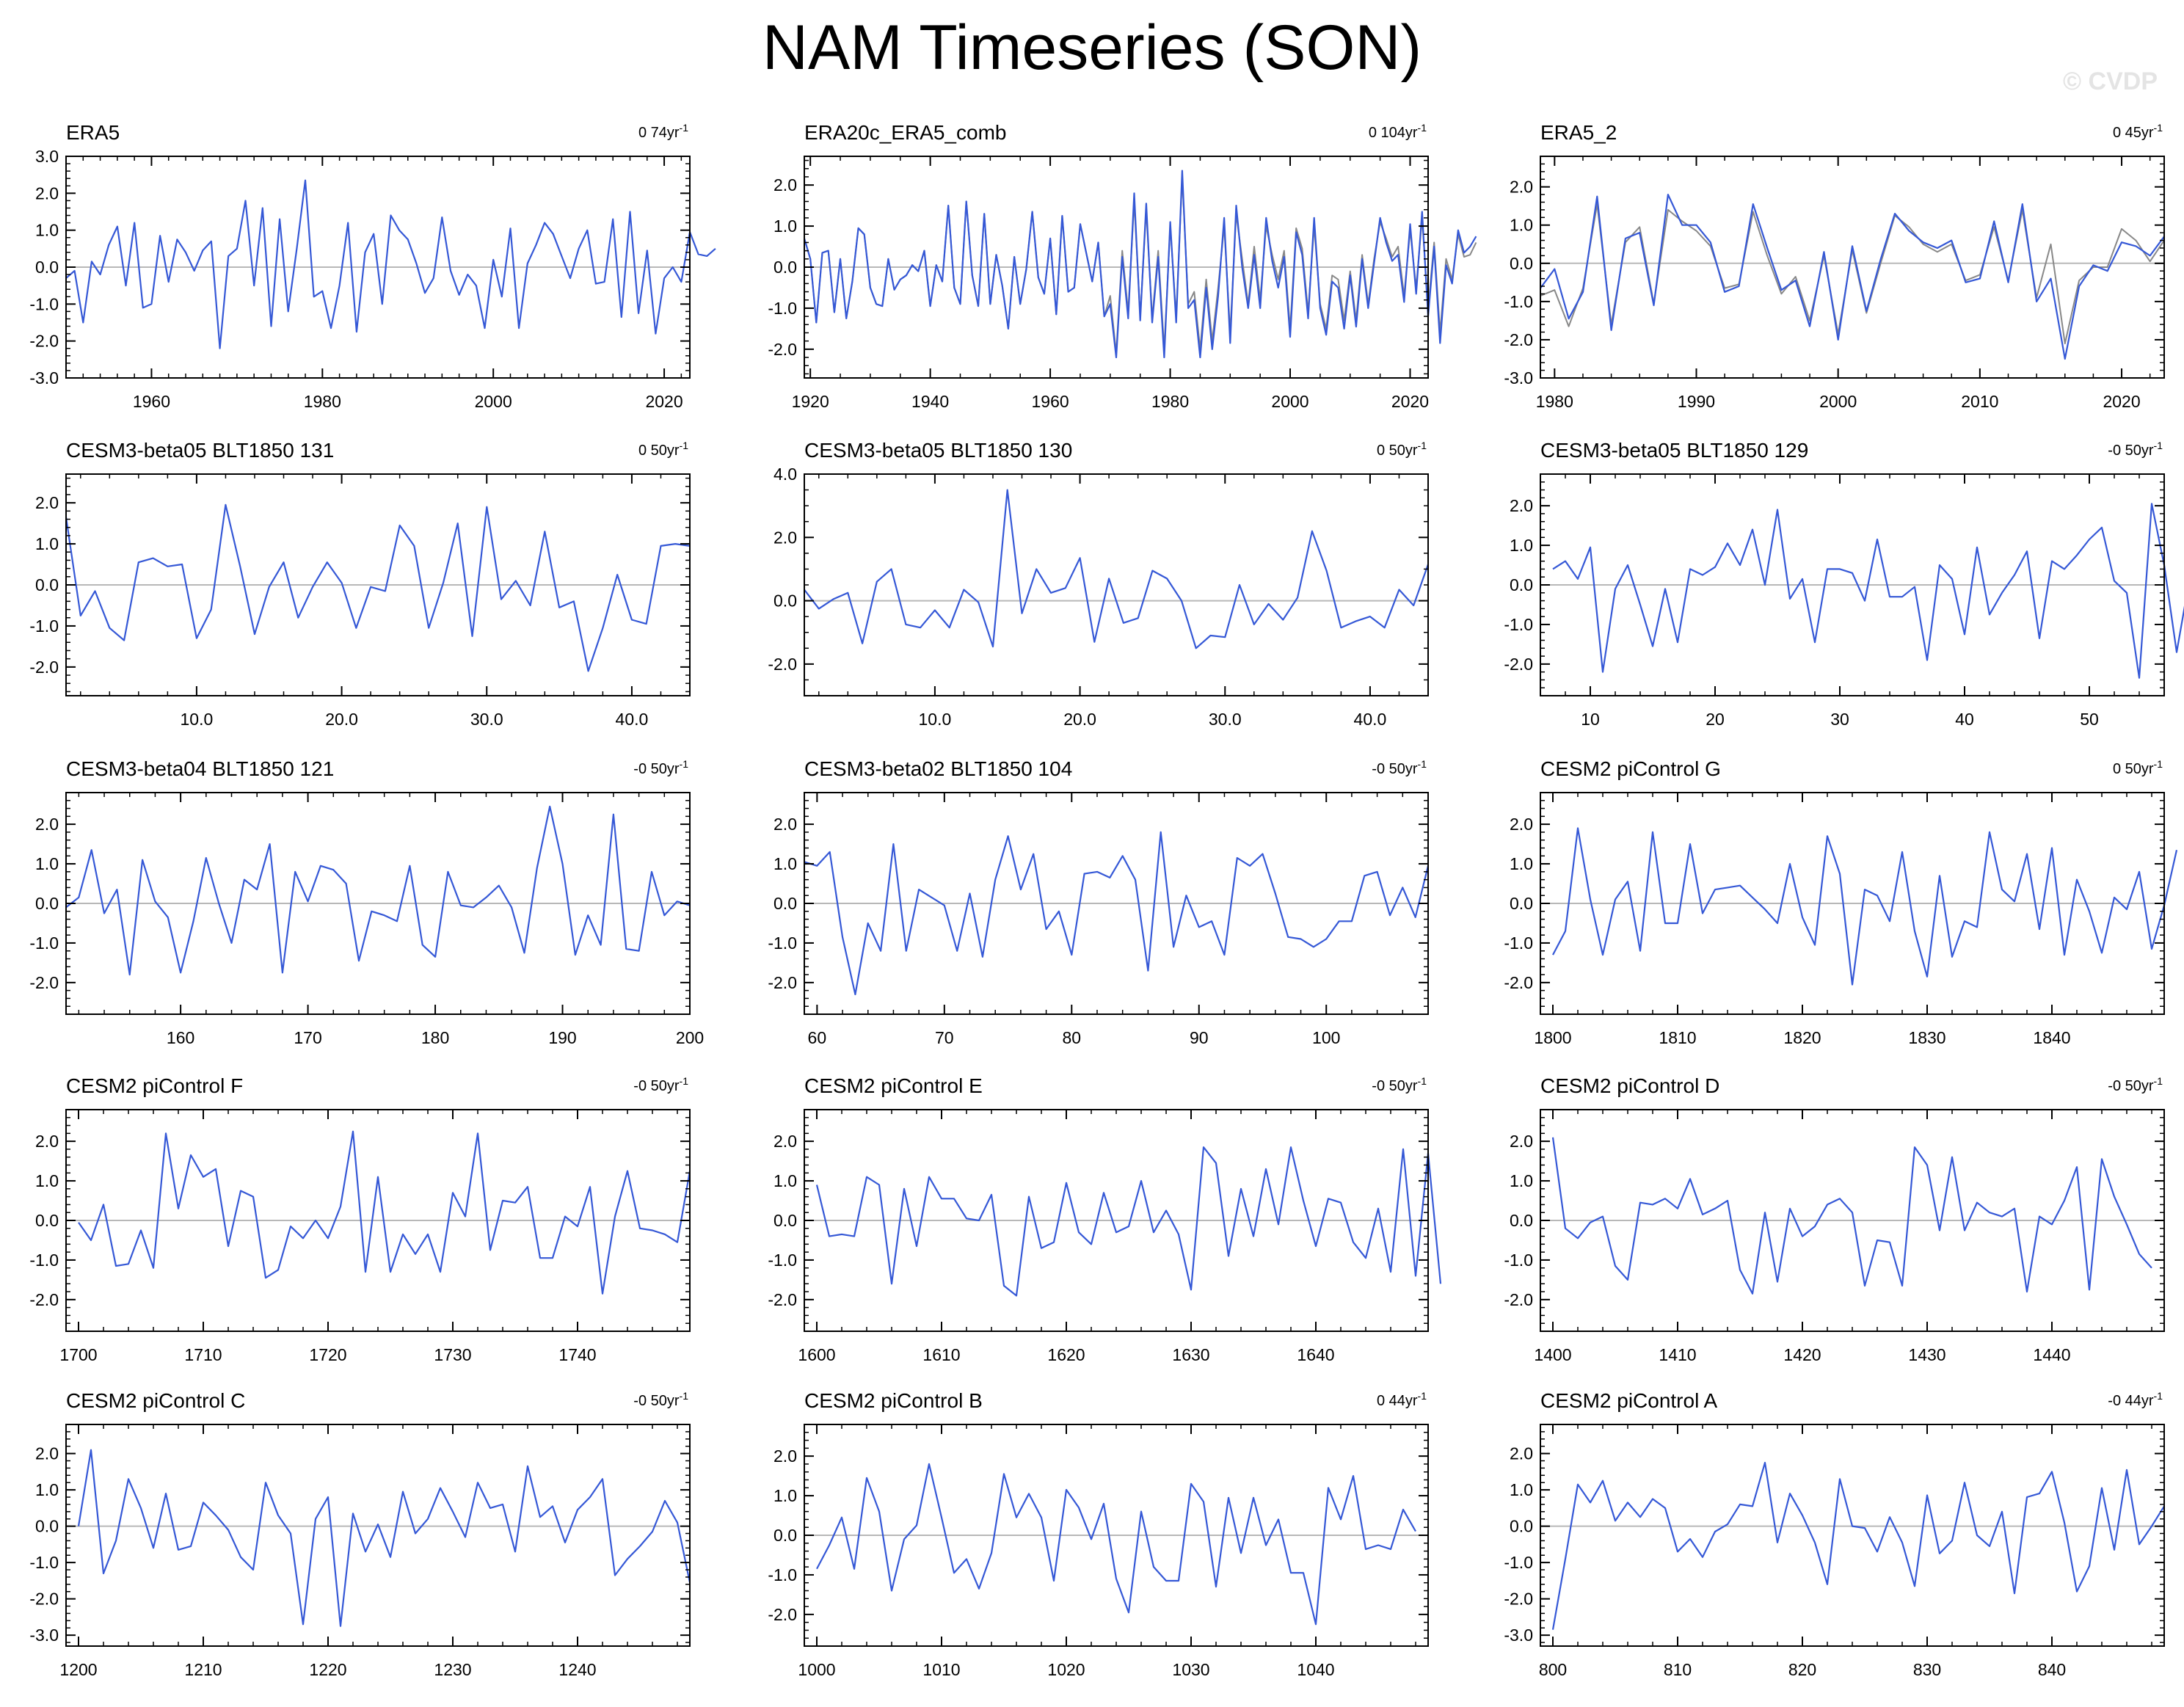 The width and height of the screenshot is (2184, 1707). What do you see at coordinates (663, 401) in the screenshot?
I see `x-tick-label: 2020` at bounding box center [663, 401].